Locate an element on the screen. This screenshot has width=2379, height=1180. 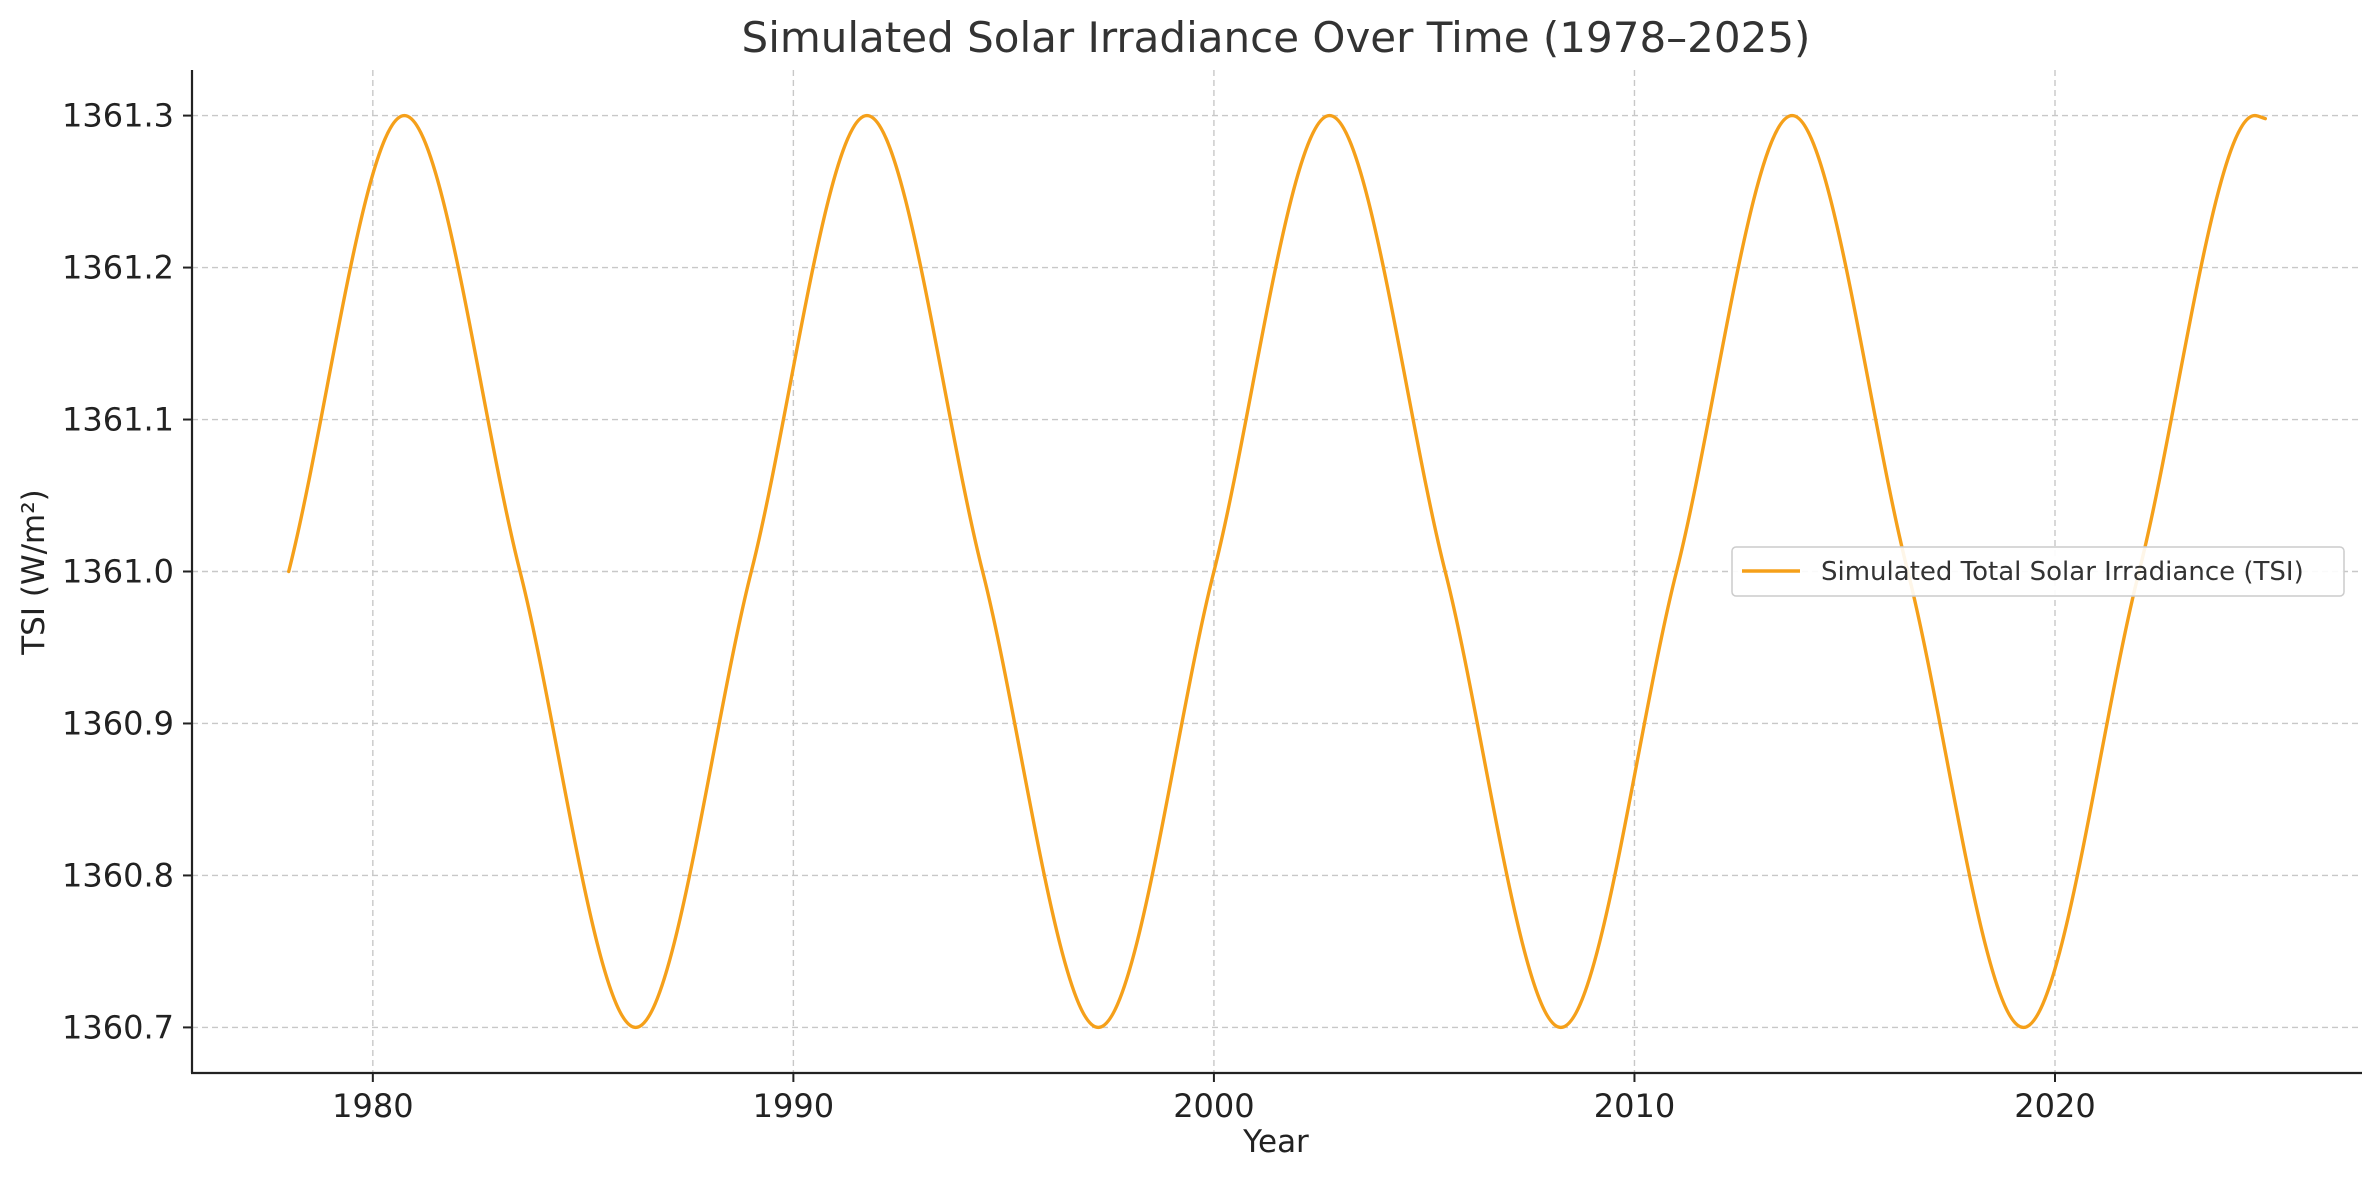
legend-frame is located at coordinates (2038, 571).